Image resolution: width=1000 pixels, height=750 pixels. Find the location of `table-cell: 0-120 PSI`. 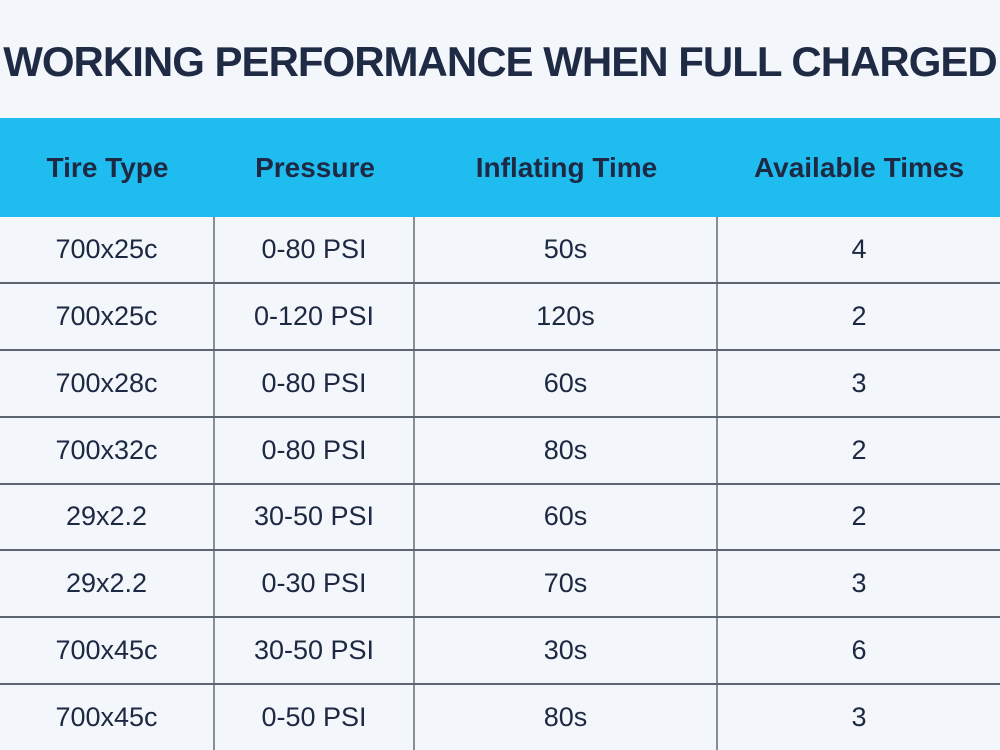

table-cell: 0-120 PSI is located at coordinates (315, 316).